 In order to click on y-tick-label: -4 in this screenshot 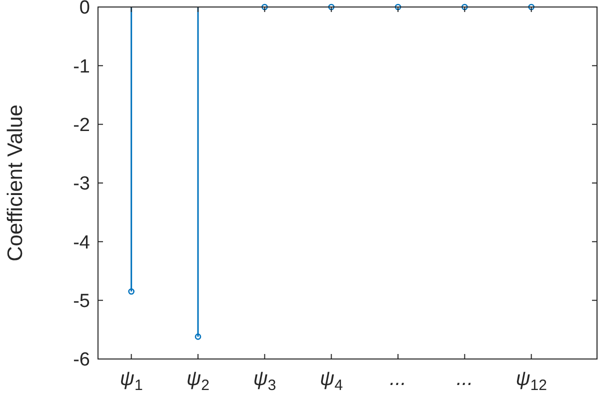, I will do `click(81, 243)`.